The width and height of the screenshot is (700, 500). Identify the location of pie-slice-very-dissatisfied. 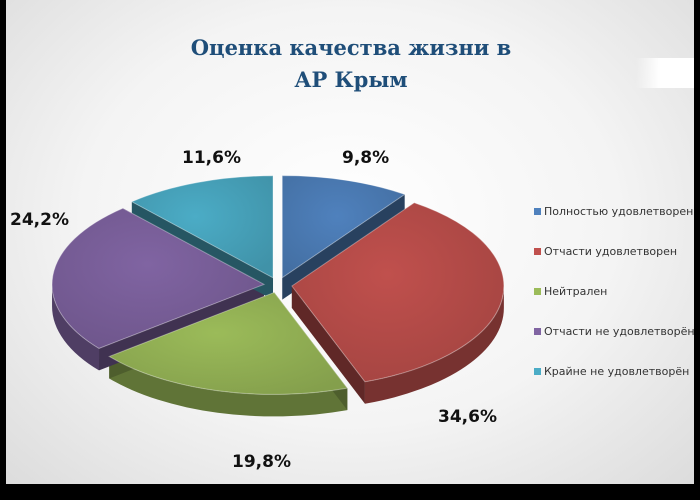
(202, 227).